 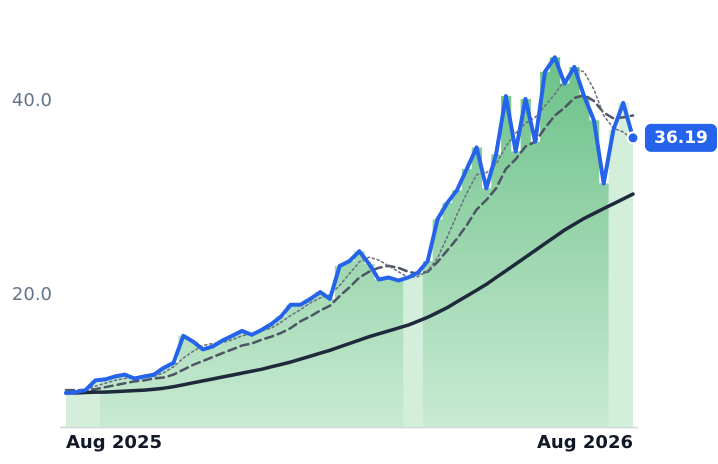 What do you see at coordinates (585, 442) in the screenshot?
I see `x-tick-label: Aug 2026` at bounding box center [585, 442].